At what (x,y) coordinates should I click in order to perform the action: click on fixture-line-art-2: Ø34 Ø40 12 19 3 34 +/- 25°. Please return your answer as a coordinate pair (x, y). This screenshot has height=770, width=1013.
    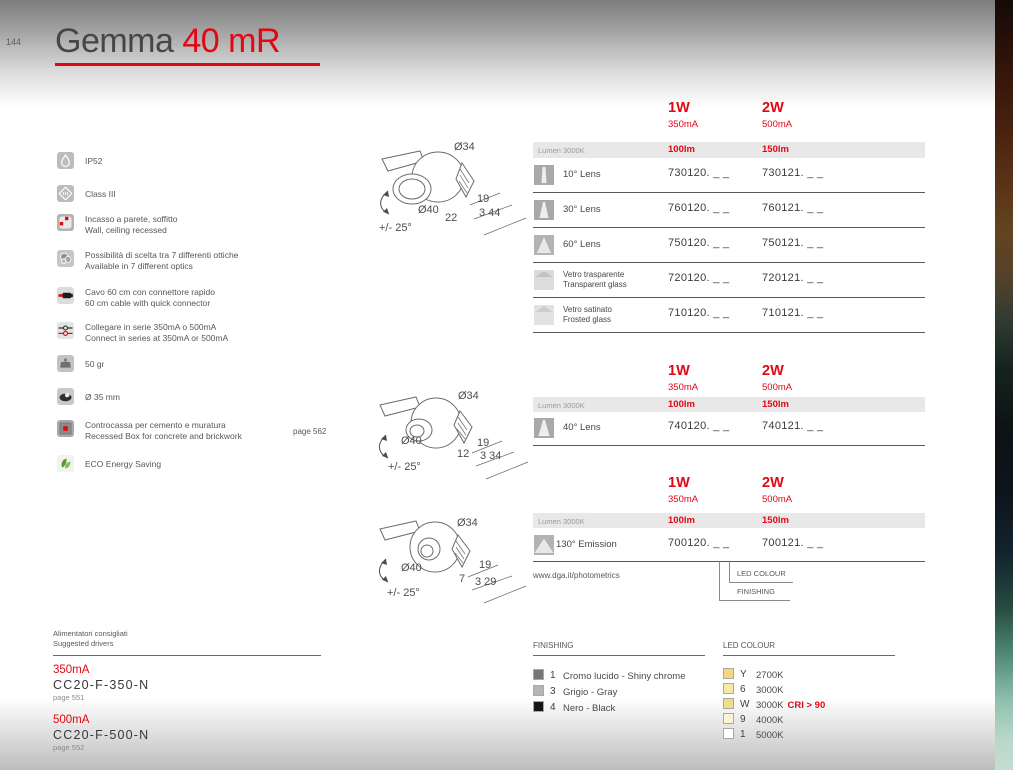
    Looking at the image, I should click on (454, 435).